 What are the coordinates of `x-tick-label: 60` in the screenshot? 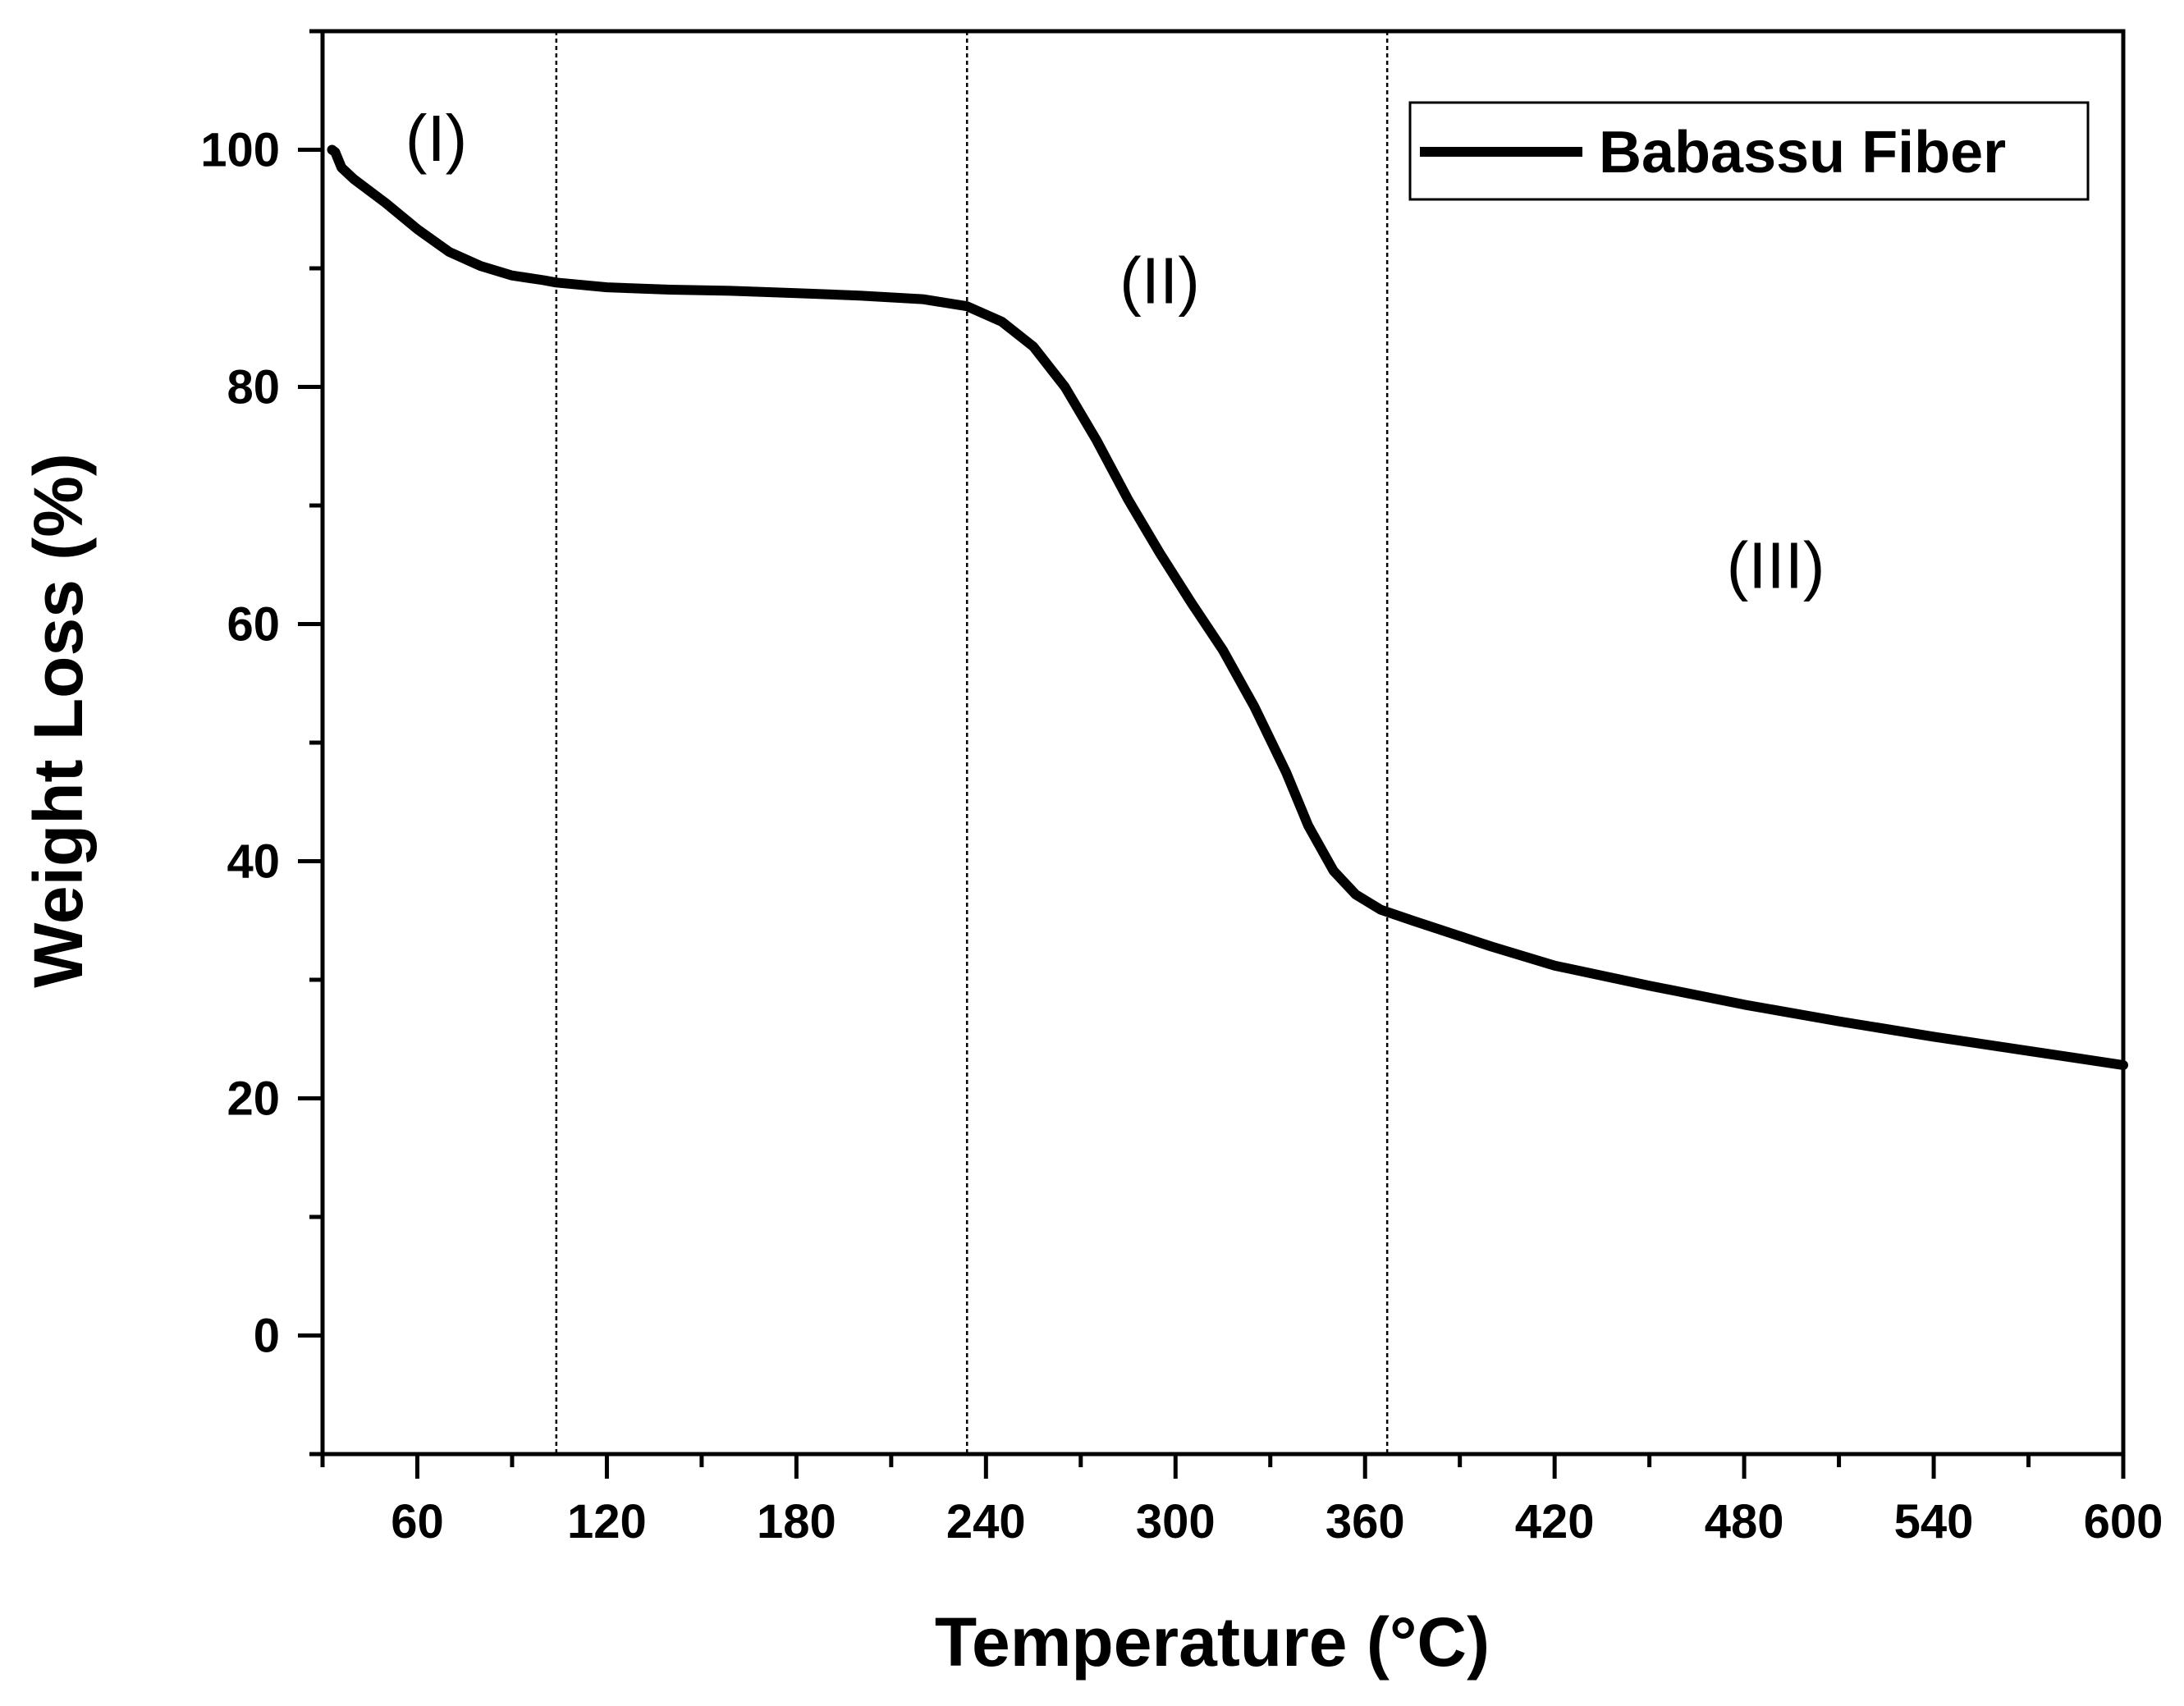 It's located at (417, 1522).